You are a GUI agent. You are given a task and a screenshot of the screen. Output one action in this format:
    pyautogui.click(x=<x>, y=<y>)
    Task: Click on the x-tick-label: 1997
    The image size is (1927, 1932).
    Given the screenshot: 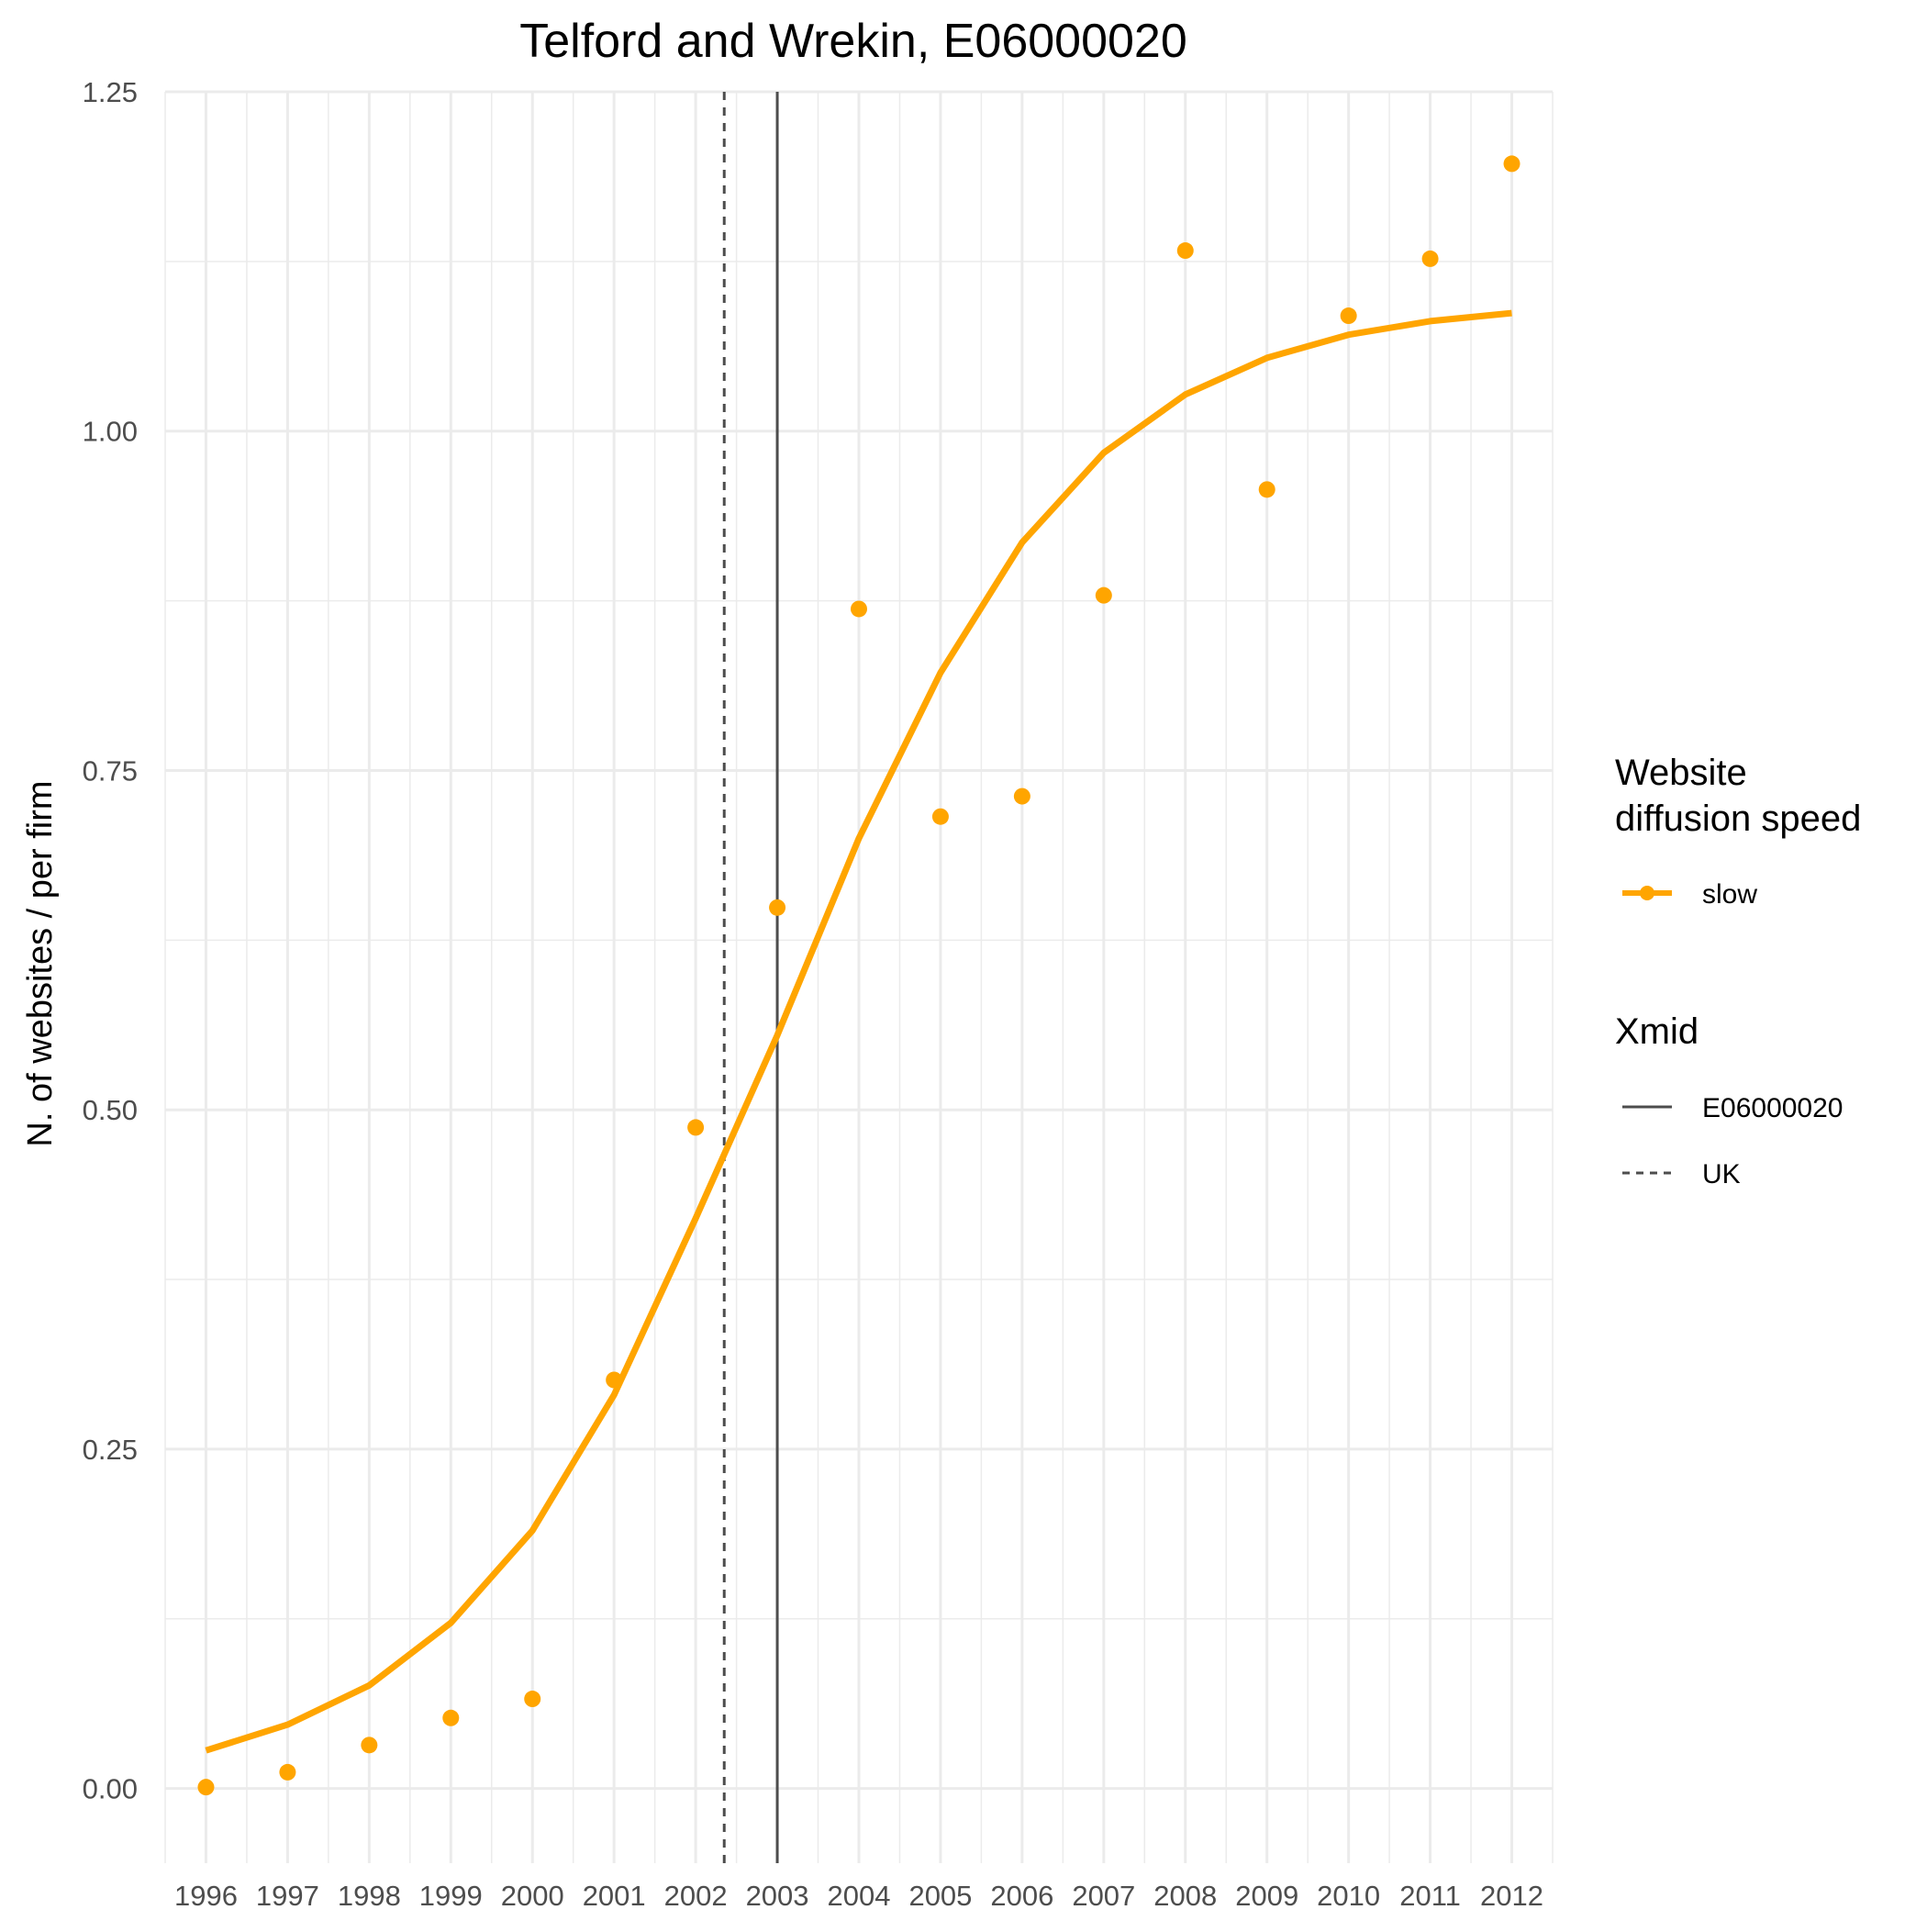 What is the action you would take?
    pyautogui.click(x=287, y=1896)
    